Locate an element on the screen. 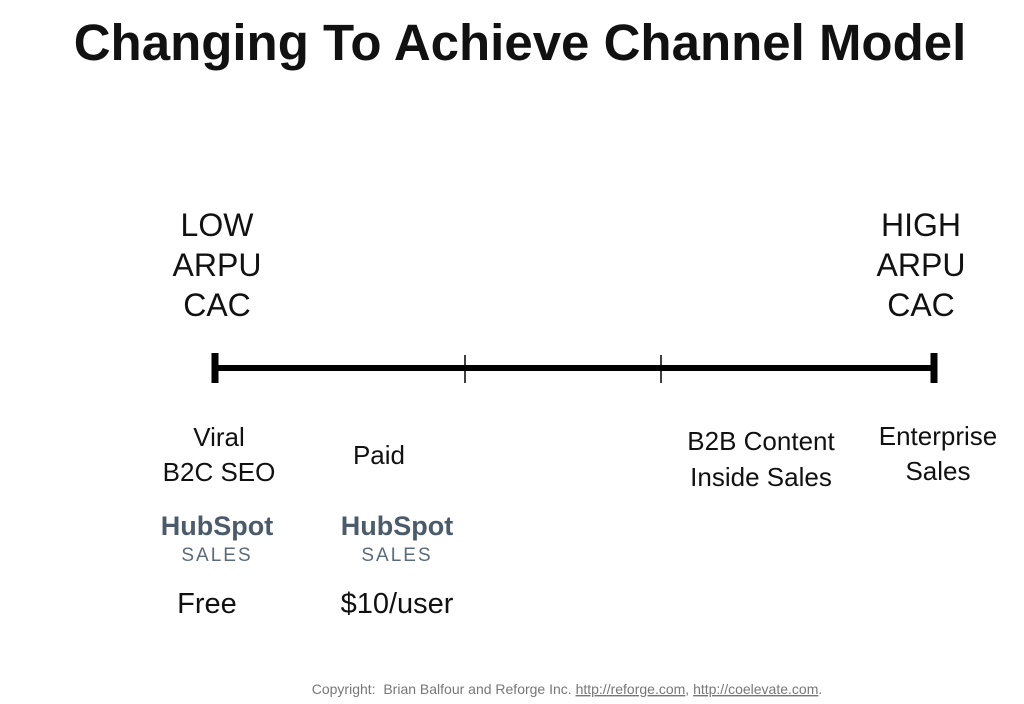 This screenshot has width=1024, height=704. channel-label: B2C SEO is located at coordinates (219, 472).